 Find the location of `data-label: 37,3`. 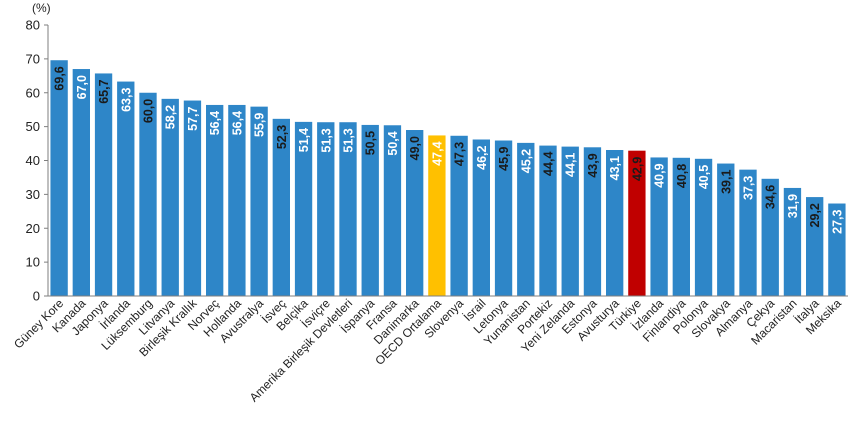

data-label: 37,3 is located at coordinates (749, 188).